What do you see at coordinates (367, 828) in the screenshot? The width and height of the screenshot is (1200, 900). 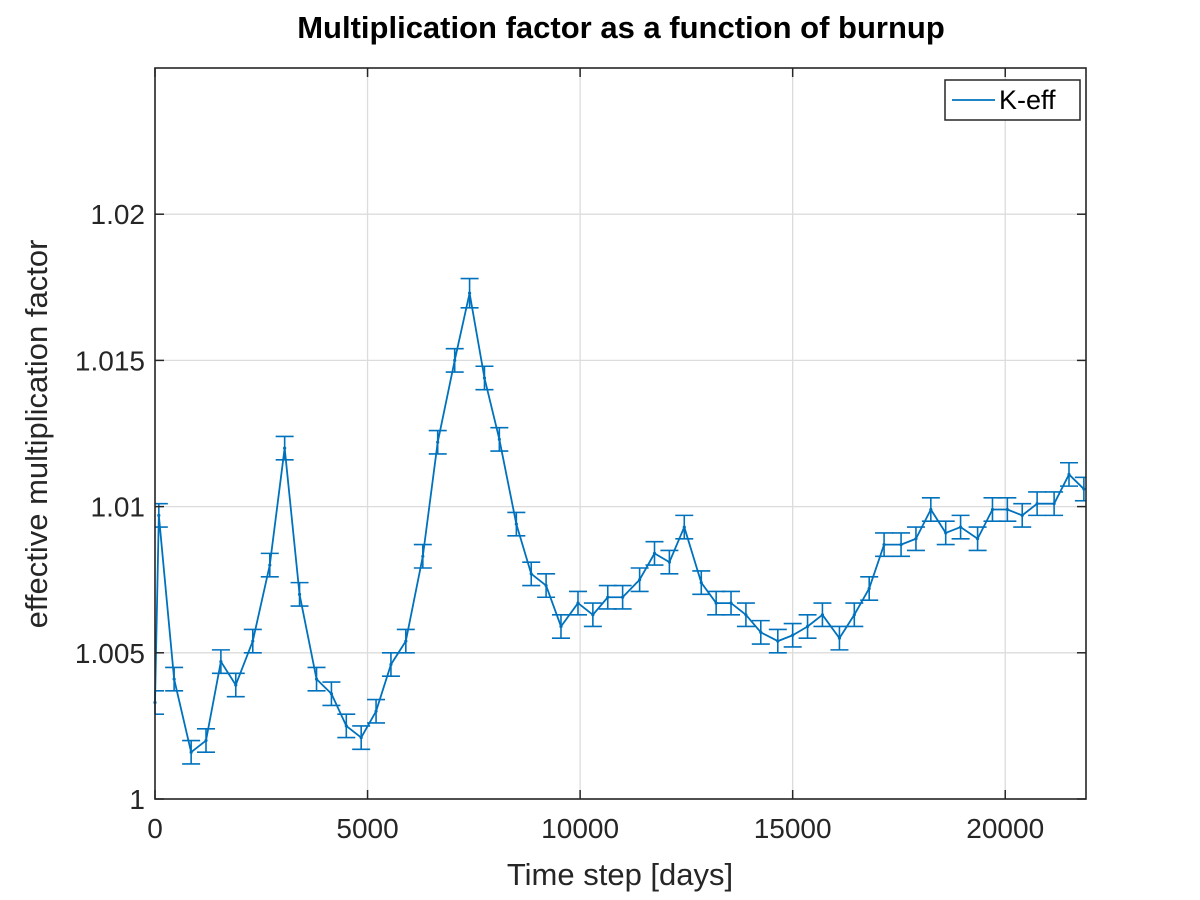 I see `x-tick-label: 5000` at bounding box center [367, 828].